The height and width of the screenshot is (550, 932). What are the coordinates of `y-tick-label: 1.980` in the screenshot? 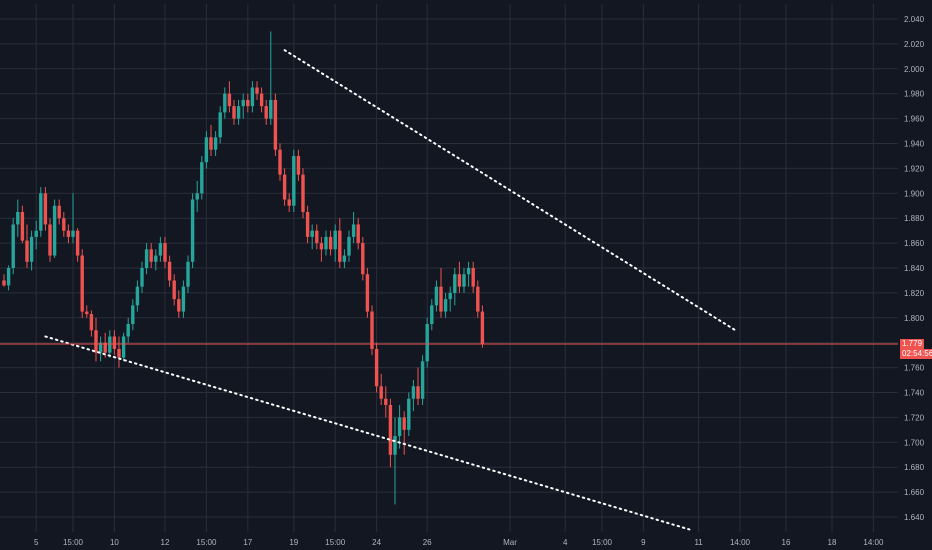 It's located at (914, 94).